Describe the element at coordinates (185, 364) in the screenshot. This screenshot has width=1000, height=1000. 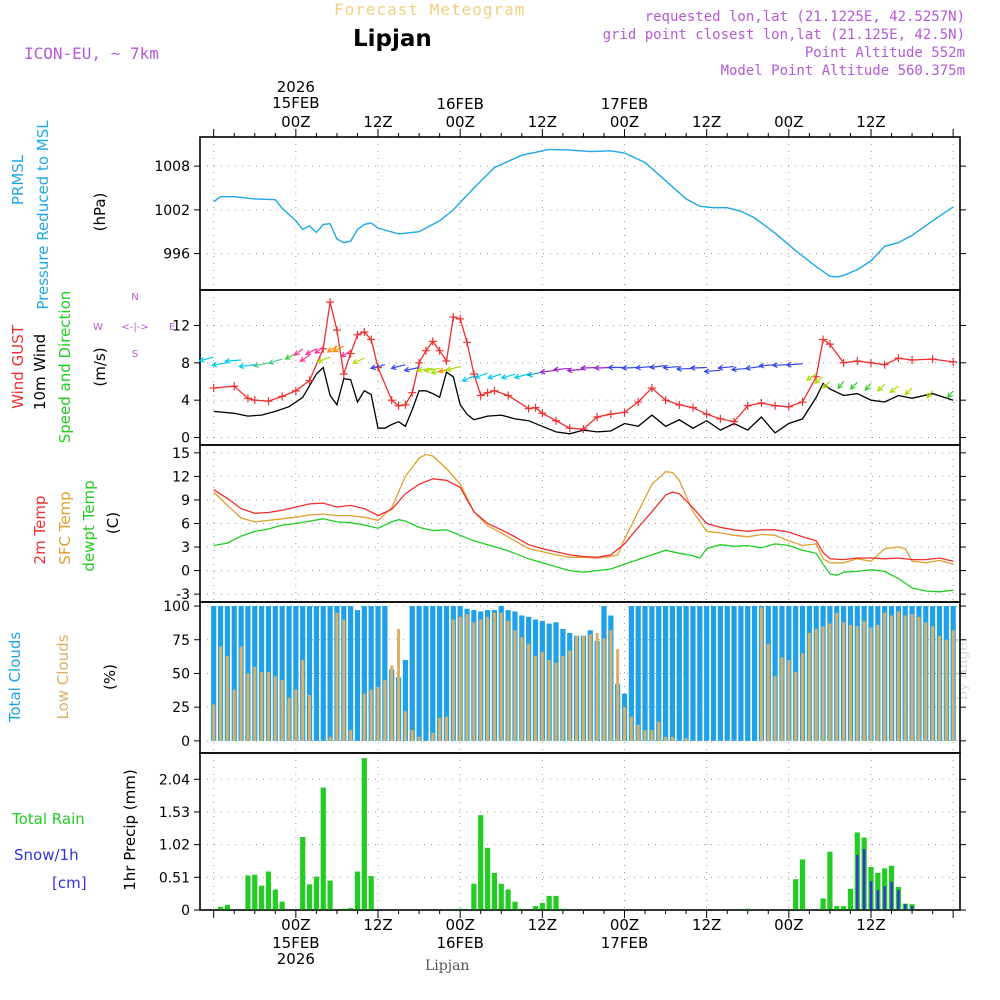
I see `y-tick-label: 8` at that location.